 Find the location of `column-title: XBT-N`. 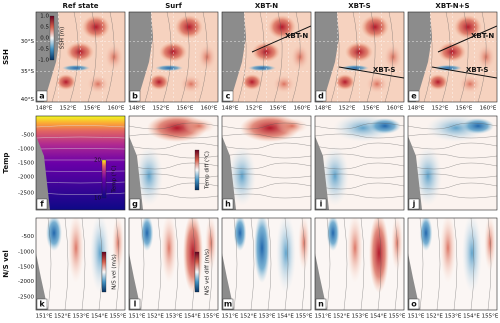

column-title: XBT-N is located at coordinates (266, 6).